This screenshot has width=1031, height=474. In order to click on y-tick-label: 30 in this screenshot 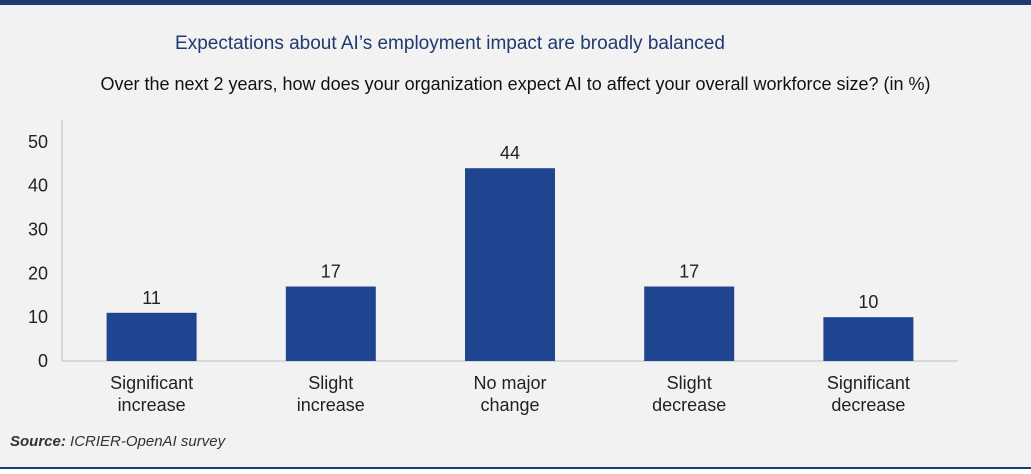, I will do `click(38, 230)`.